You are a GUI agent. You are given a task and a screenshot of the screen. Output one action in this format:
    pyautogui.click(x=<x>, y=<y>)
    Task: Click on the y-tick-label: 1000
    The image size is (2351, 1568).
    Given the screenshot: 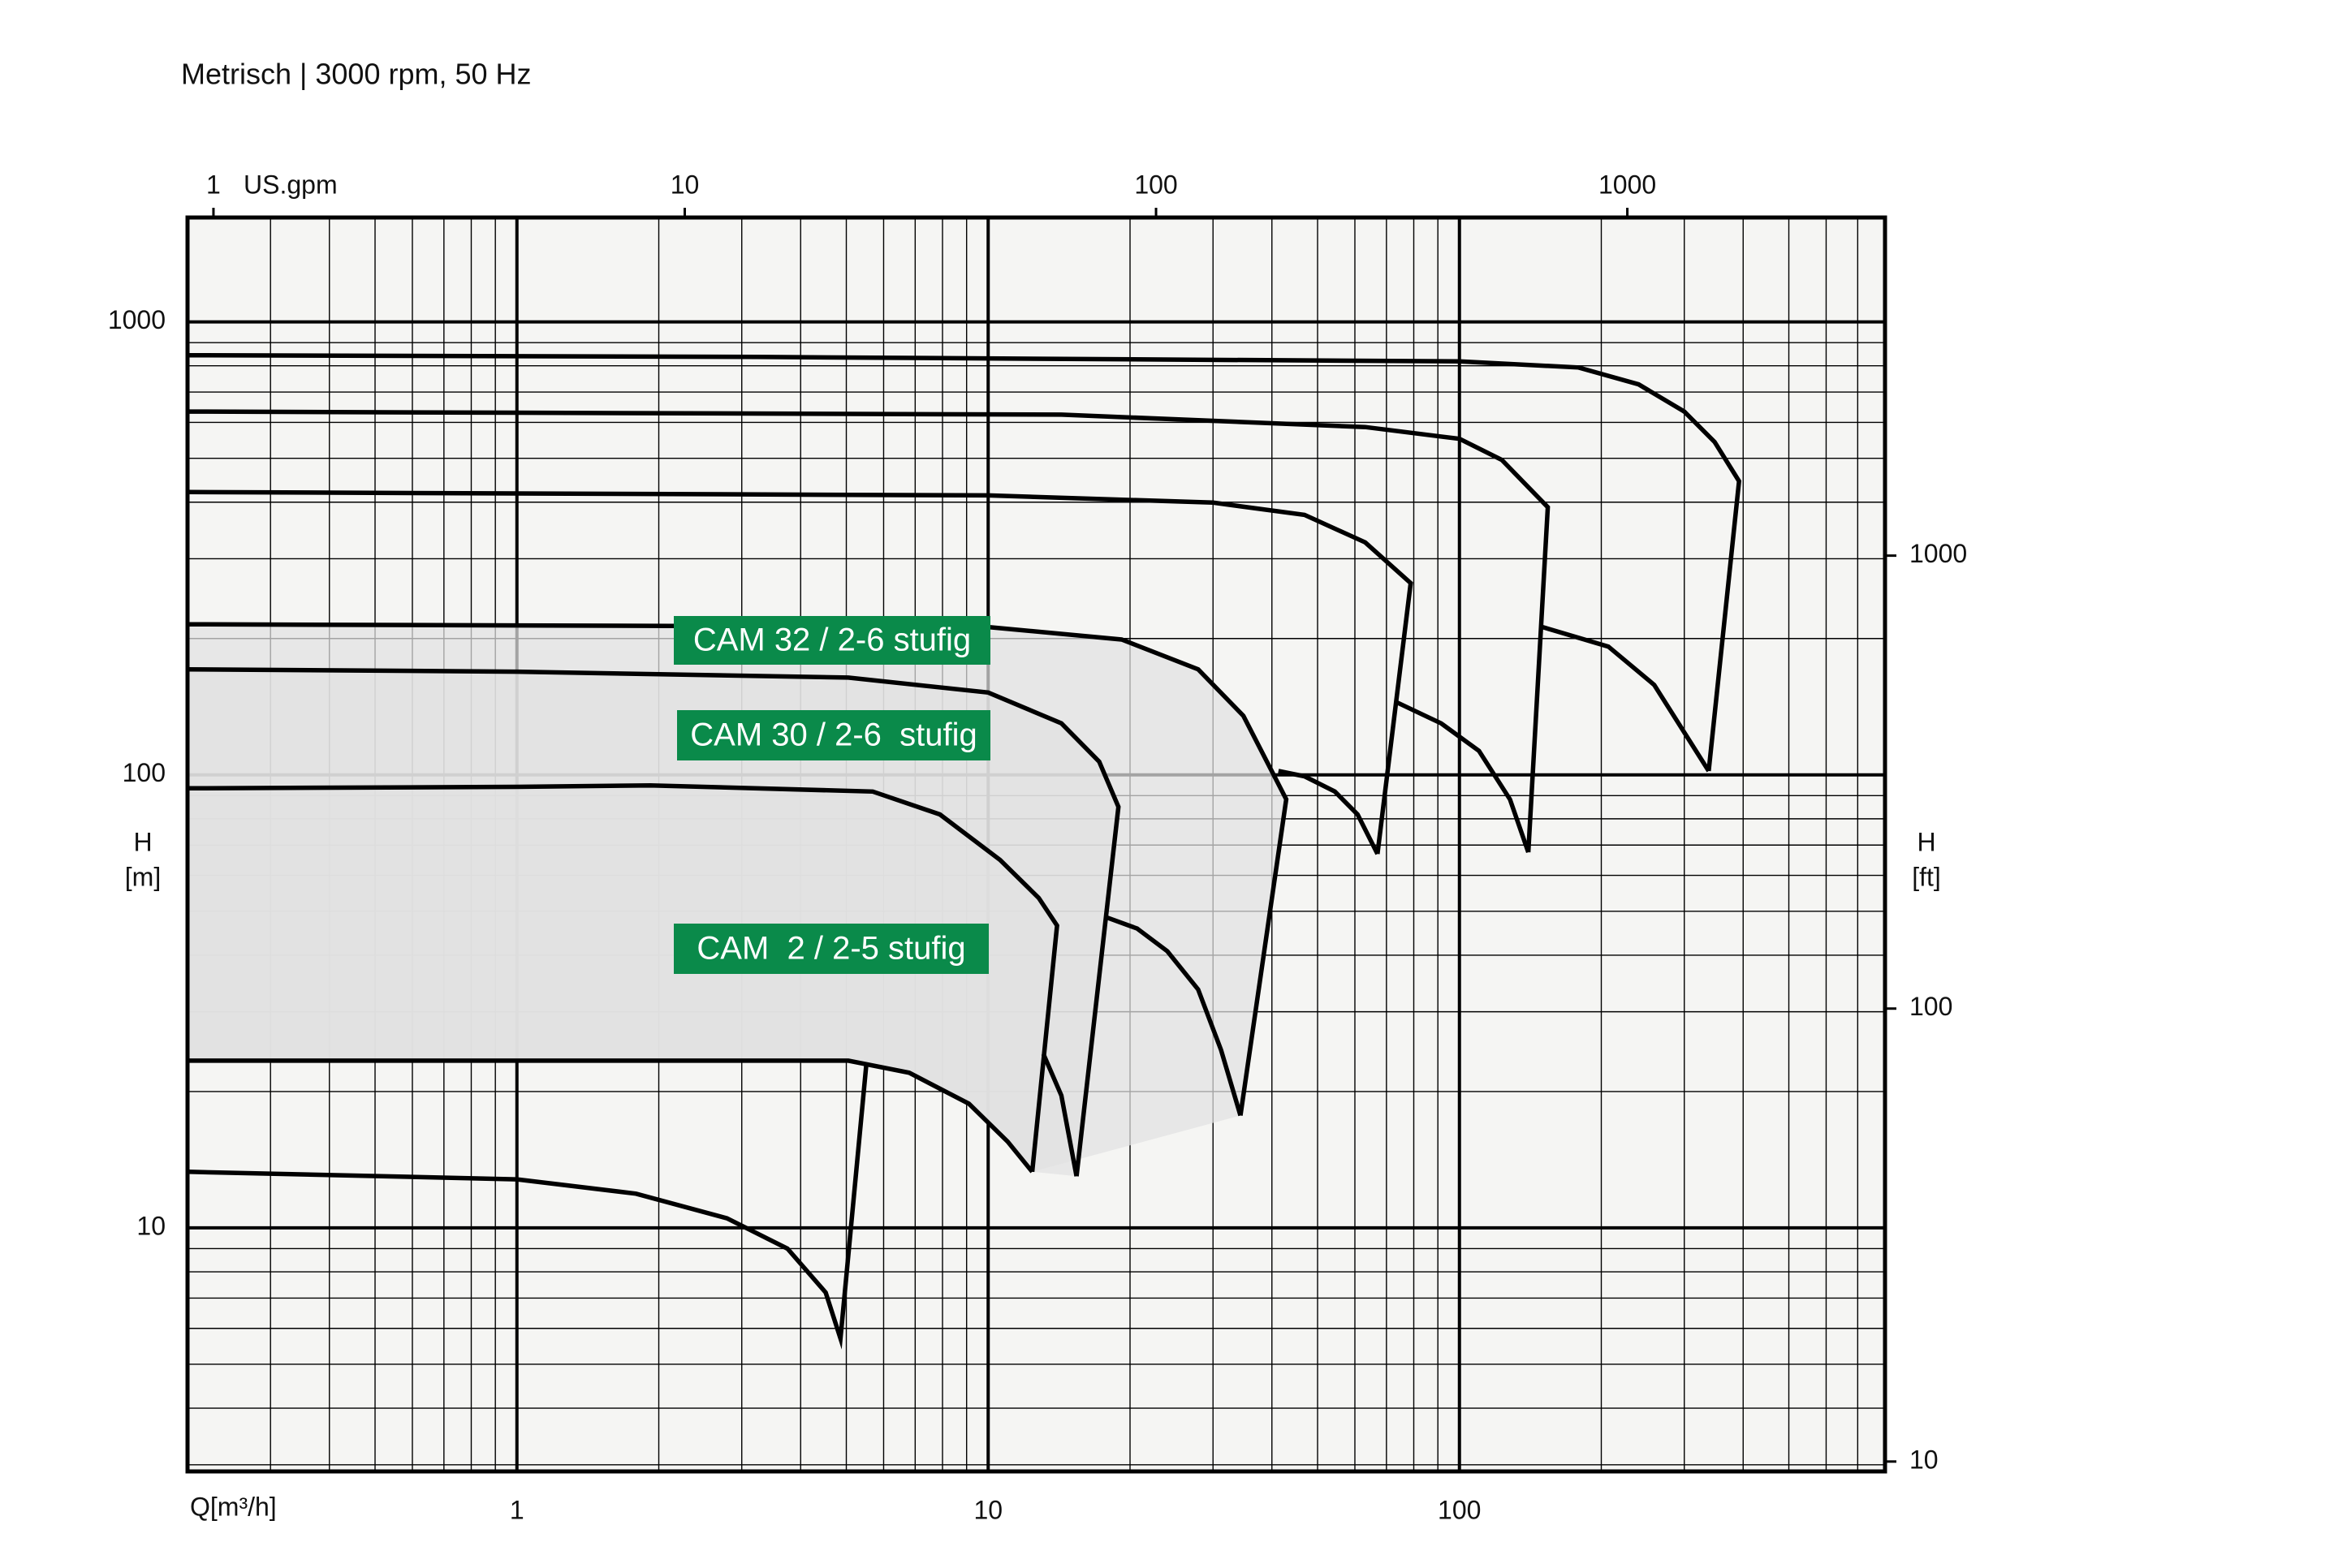 What is the action you would take?
    pyautogui.click(x=137, y=320)
    